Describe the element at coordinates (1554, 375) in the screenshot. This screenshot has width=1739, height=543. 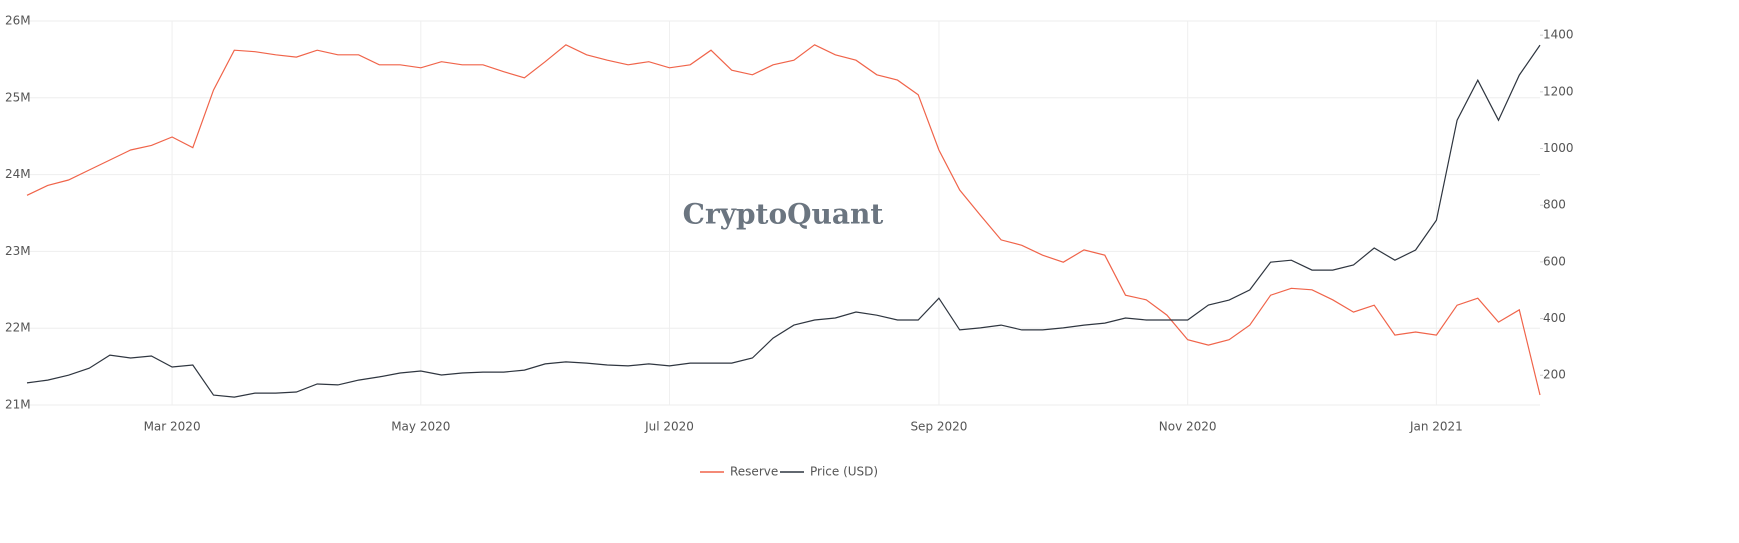
I see `y2-tick-label: 200` at that location.